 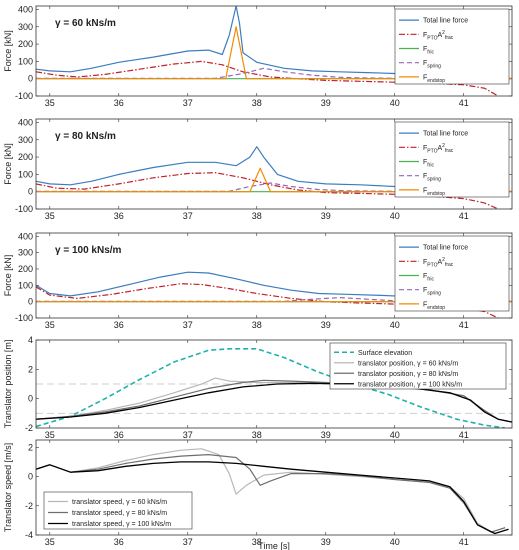 I want to click on x-axis-label: Time [s], so click(x=274, y=545).